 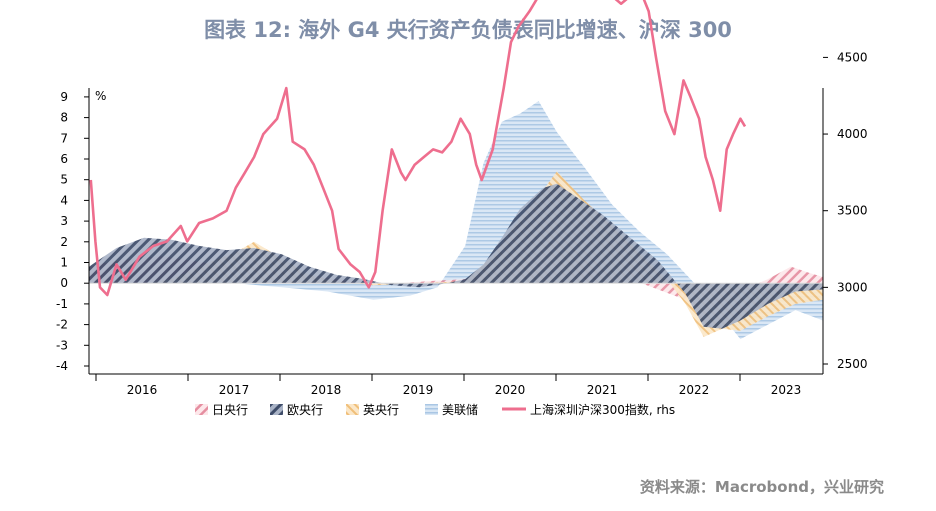 I want to click on left-tick-label: -2, so click(x=62, y=325).